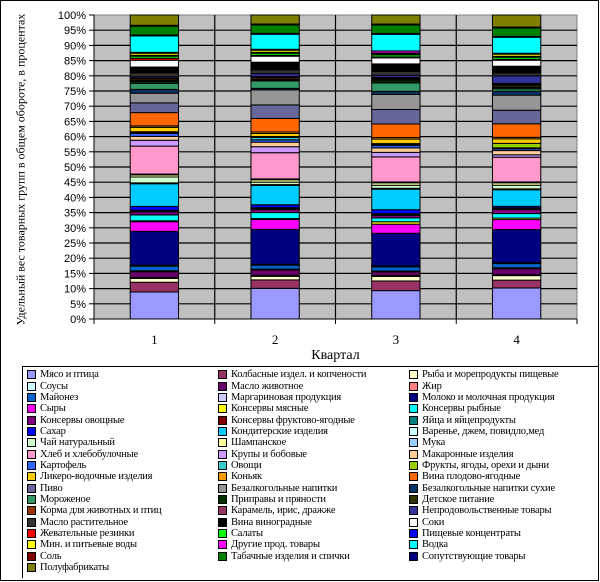  I want to click on legend-item: Вина плодово-ягодные, so click(504, 476).